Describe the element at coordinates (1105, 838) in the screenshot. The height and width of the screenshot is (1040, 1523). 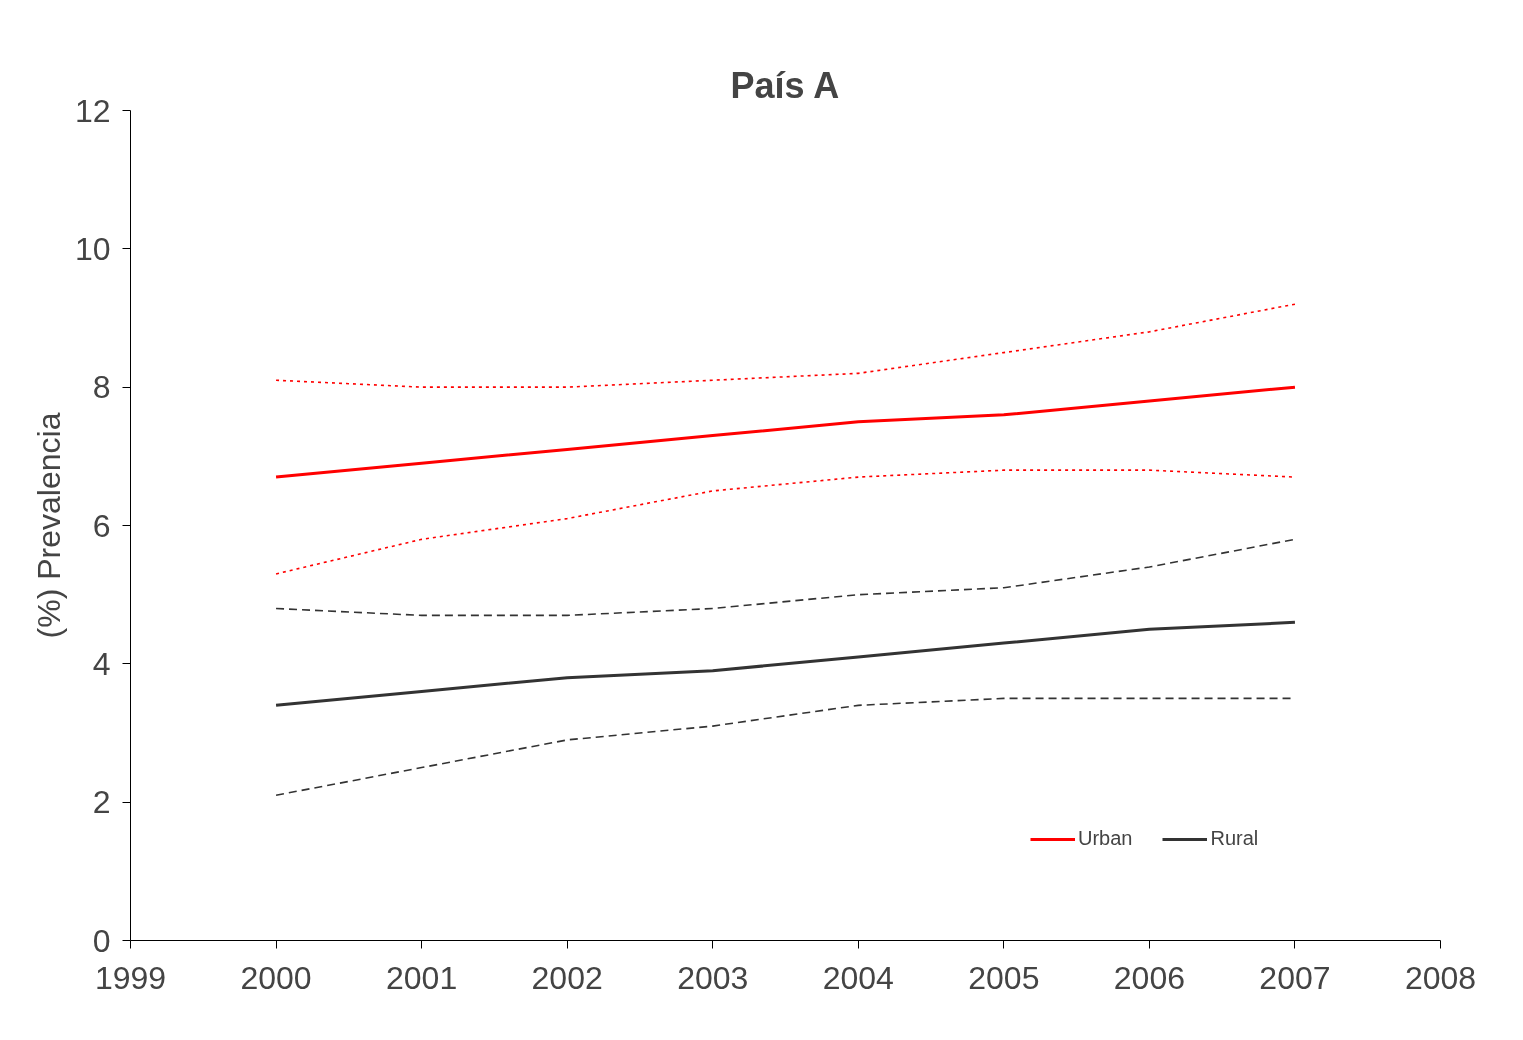
I see `legend-label: Urban` at that location.